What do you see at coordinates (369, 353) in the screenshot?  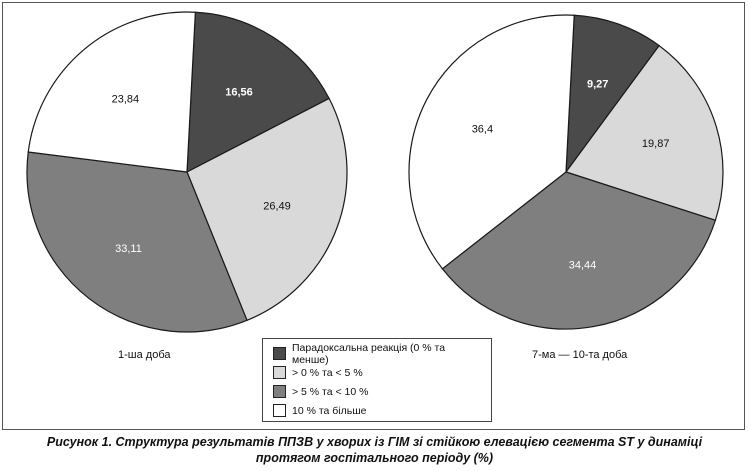 I see `legend-label: Парадоксальна реакція (0 % та менше)` at bounding box center [369, 353].